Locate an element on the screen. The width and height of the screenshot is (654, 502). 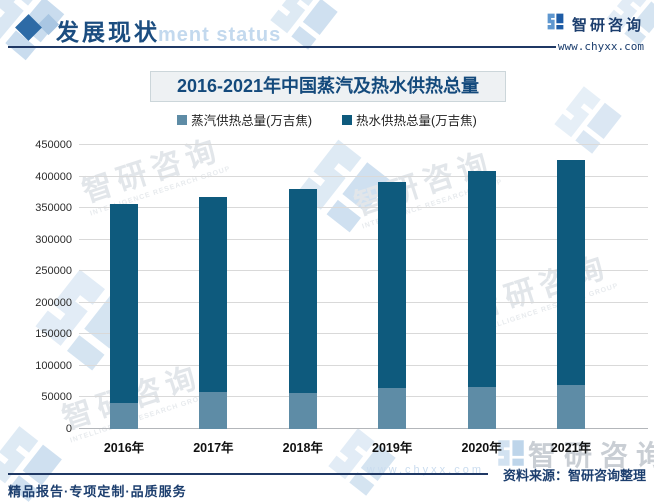
y-tick-label: 400000 is located at coordinates (53, 176).